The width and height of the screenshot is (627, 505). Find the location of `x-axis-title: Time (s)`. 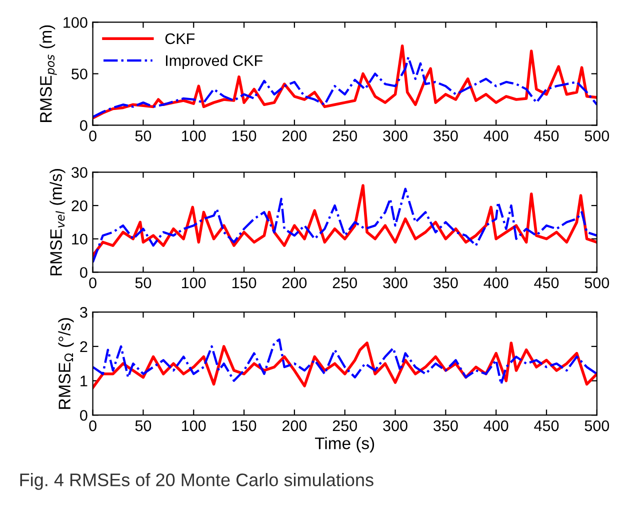

x-axis-title: Time (s) is located at coordinates (344, 444).